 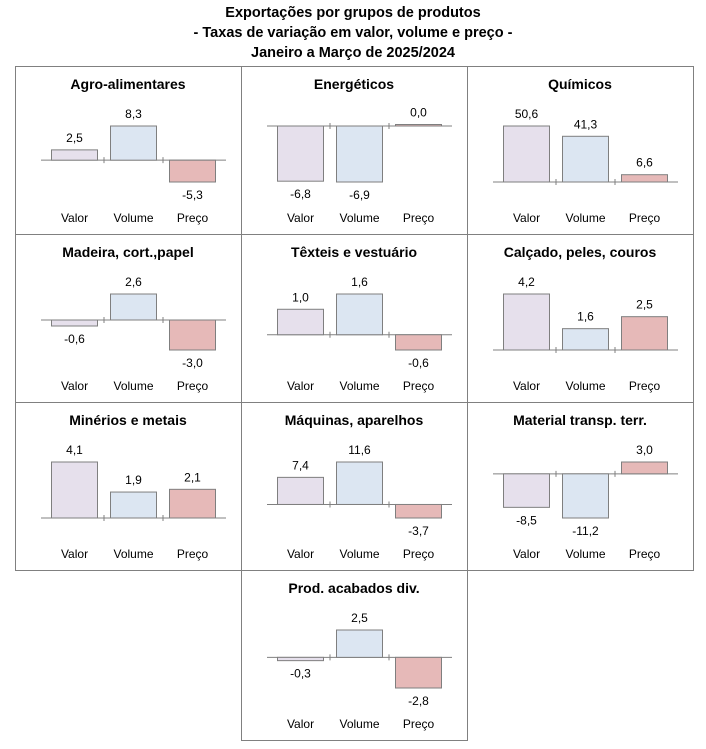 I want to click on data-label: 4,1, so click(x=74, y=450).